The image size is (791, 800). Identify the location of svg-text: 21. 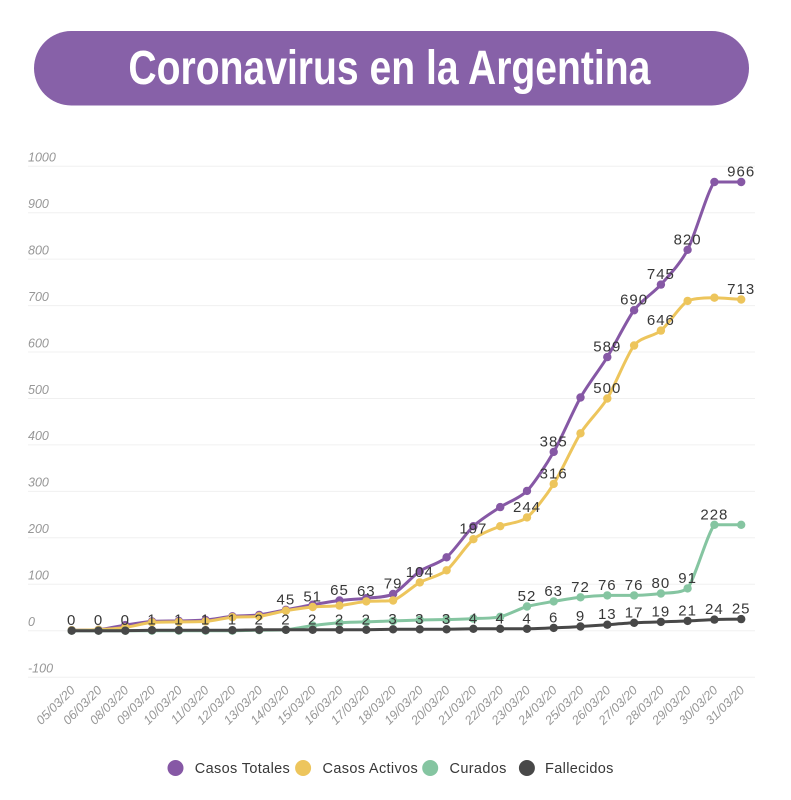
(687, 610).